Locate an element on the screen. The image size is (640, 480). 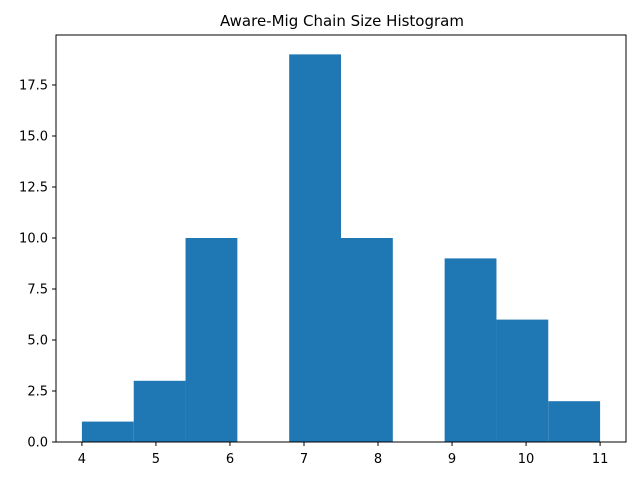
x-tick-label: 7 is located at coordinates (304, 459).